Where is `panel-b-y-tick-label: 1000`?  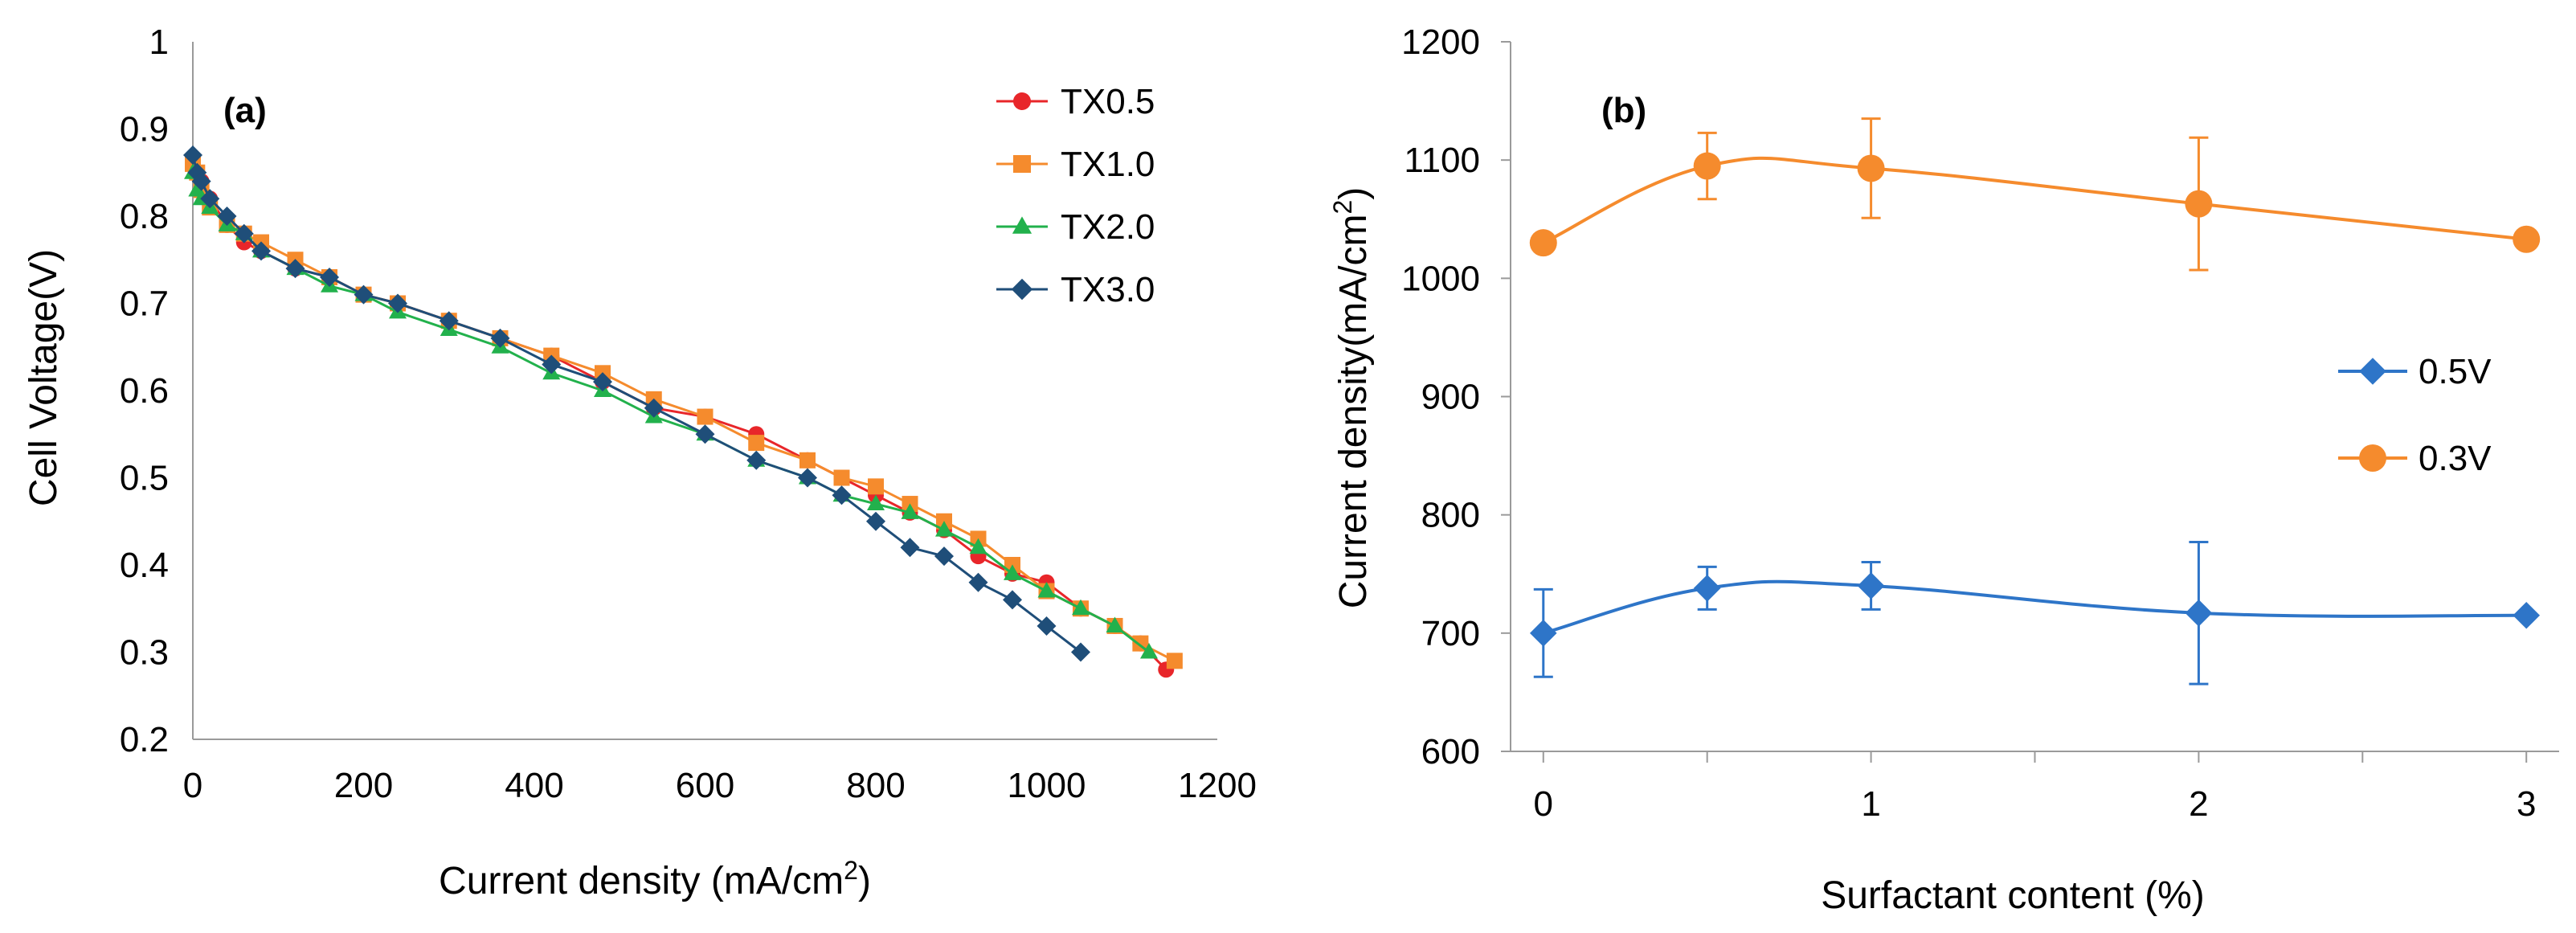 panel-b-y-tick-label: 1000 is located at coordinates (1440, 278).